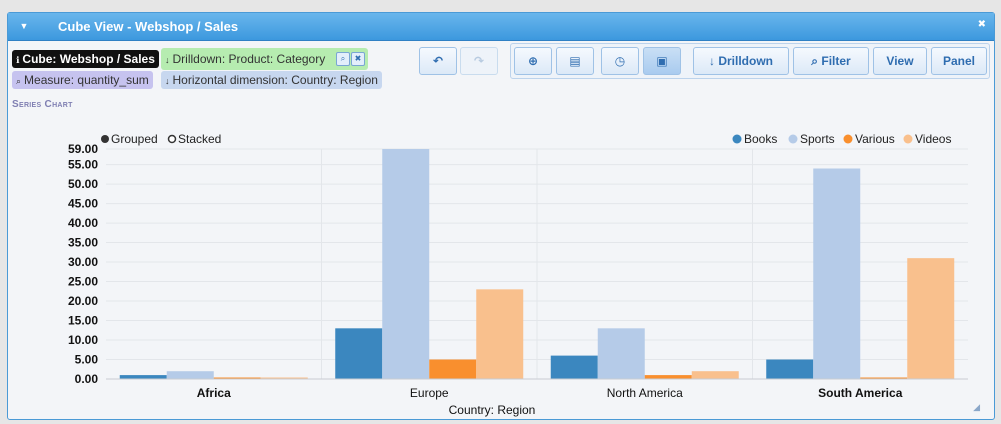 This screenshot has height=424, width=1001. What do you see at coordinates (237, 378) in the screenshot?
I see `bar-various-africa` at bounding box center [237, 378].